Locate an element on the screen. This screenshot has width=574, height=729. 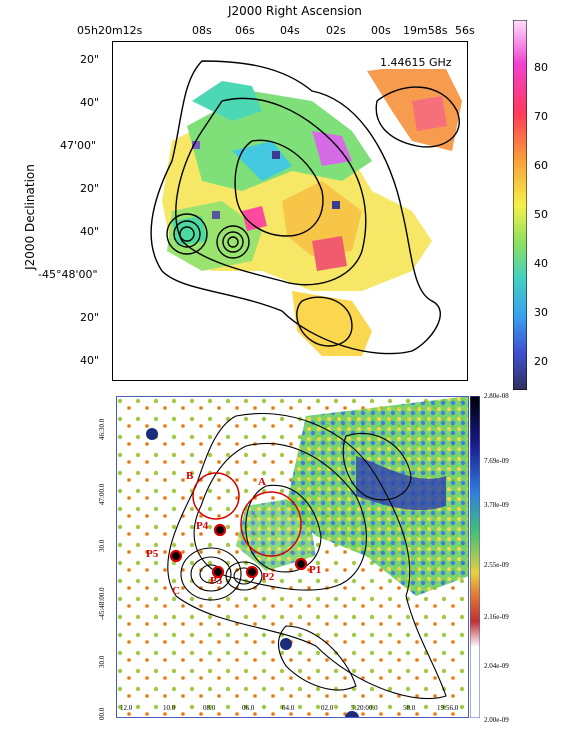
colorbar-tick: 2.55e-09 is located at coordinates (496, 565).